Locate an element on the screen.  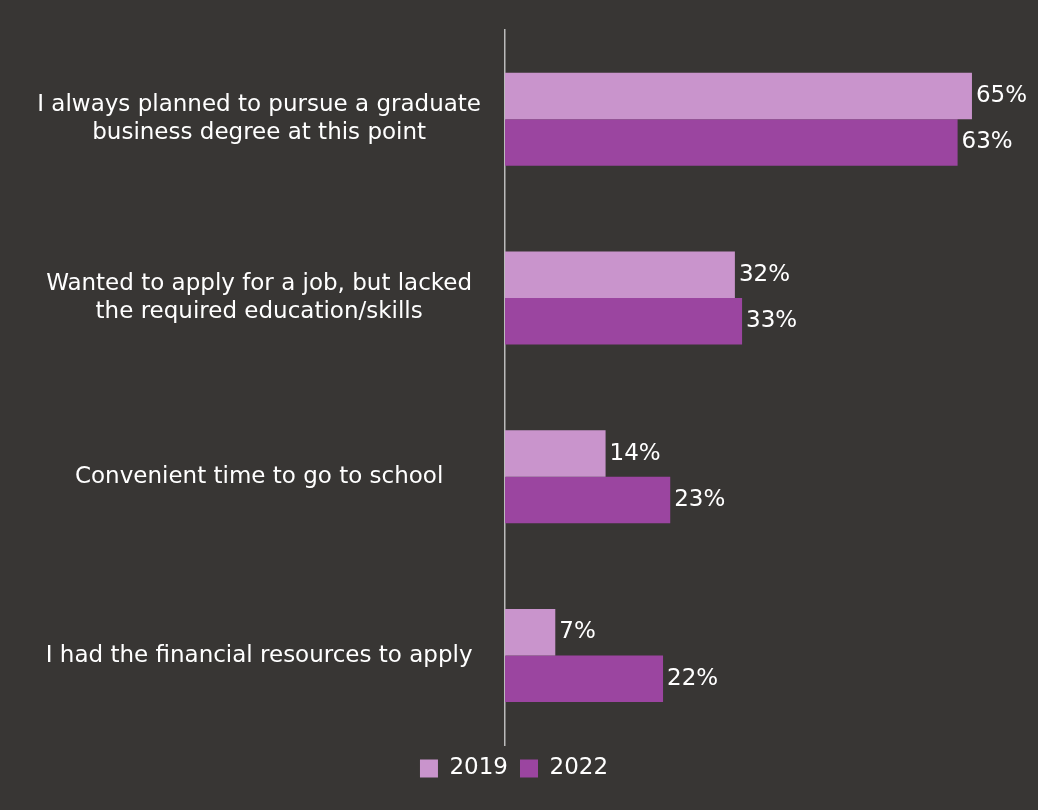
legend-label: 2022 is located at coordinates (579, 766).